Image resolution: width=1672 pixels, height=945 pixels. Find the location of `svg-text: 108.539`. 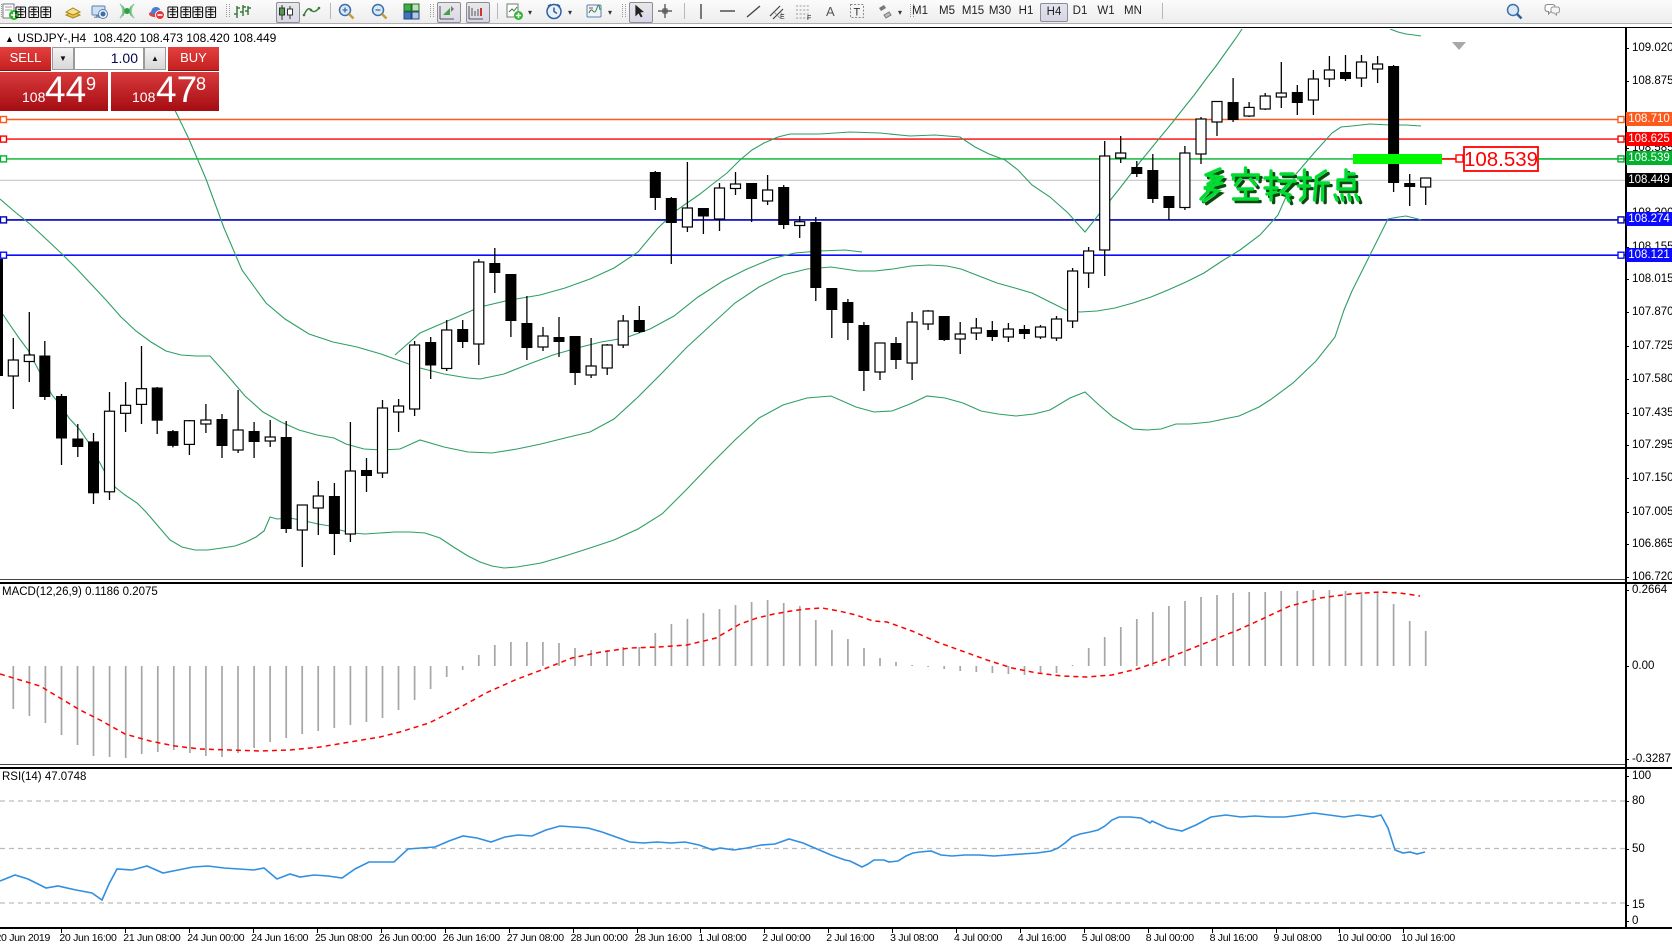

svg-text: 108.539 is located at coordinates (1501, 159).